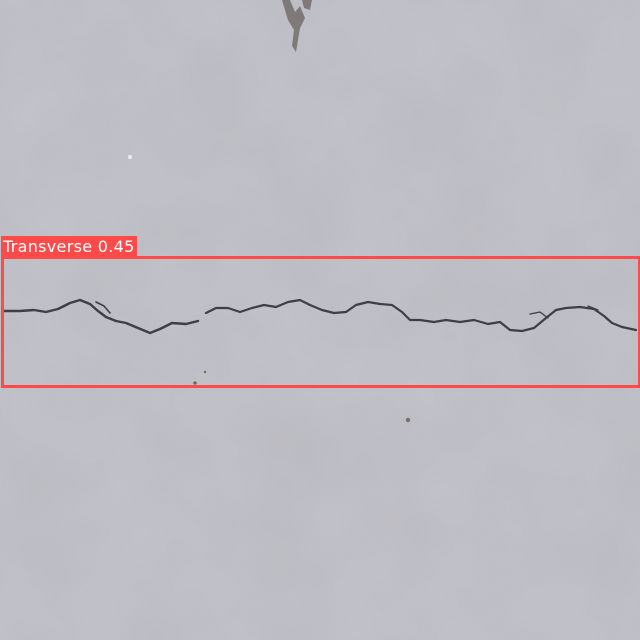  I want to click on detection-score: 0.45, so click(116, 246).